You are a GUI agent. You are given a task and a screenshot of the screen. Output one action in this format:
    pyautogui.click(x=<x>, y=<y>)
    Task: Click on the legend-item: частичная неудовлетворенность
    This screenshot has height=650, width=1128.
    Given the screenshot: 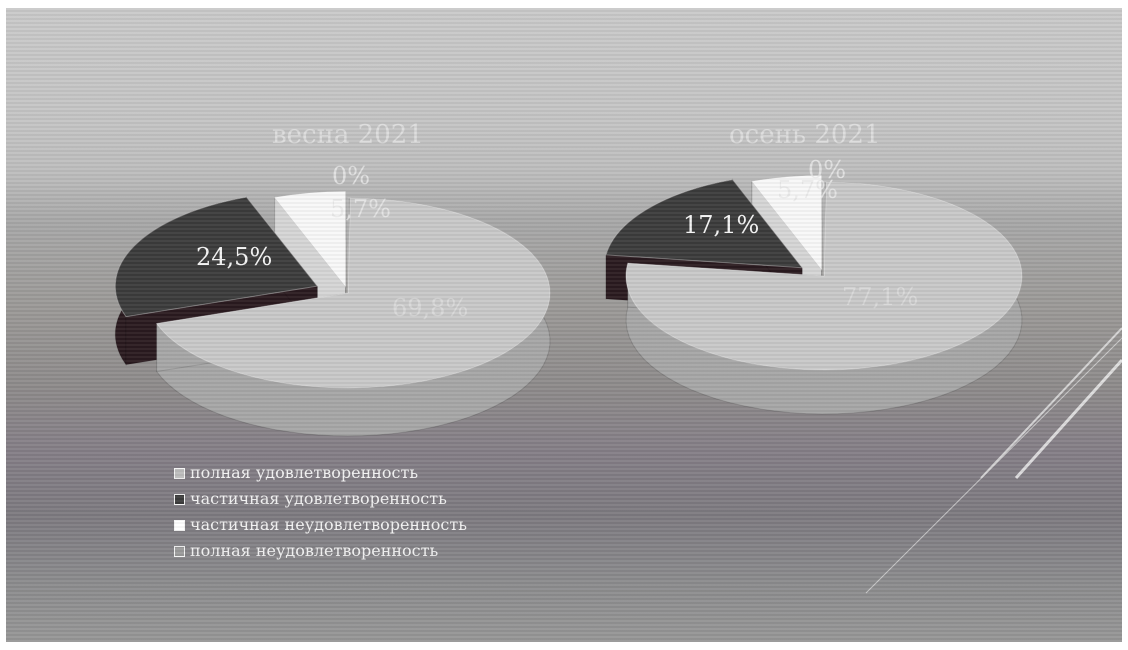 What is the action you would take?
    pyautogui.click(x=320, y=525)
    